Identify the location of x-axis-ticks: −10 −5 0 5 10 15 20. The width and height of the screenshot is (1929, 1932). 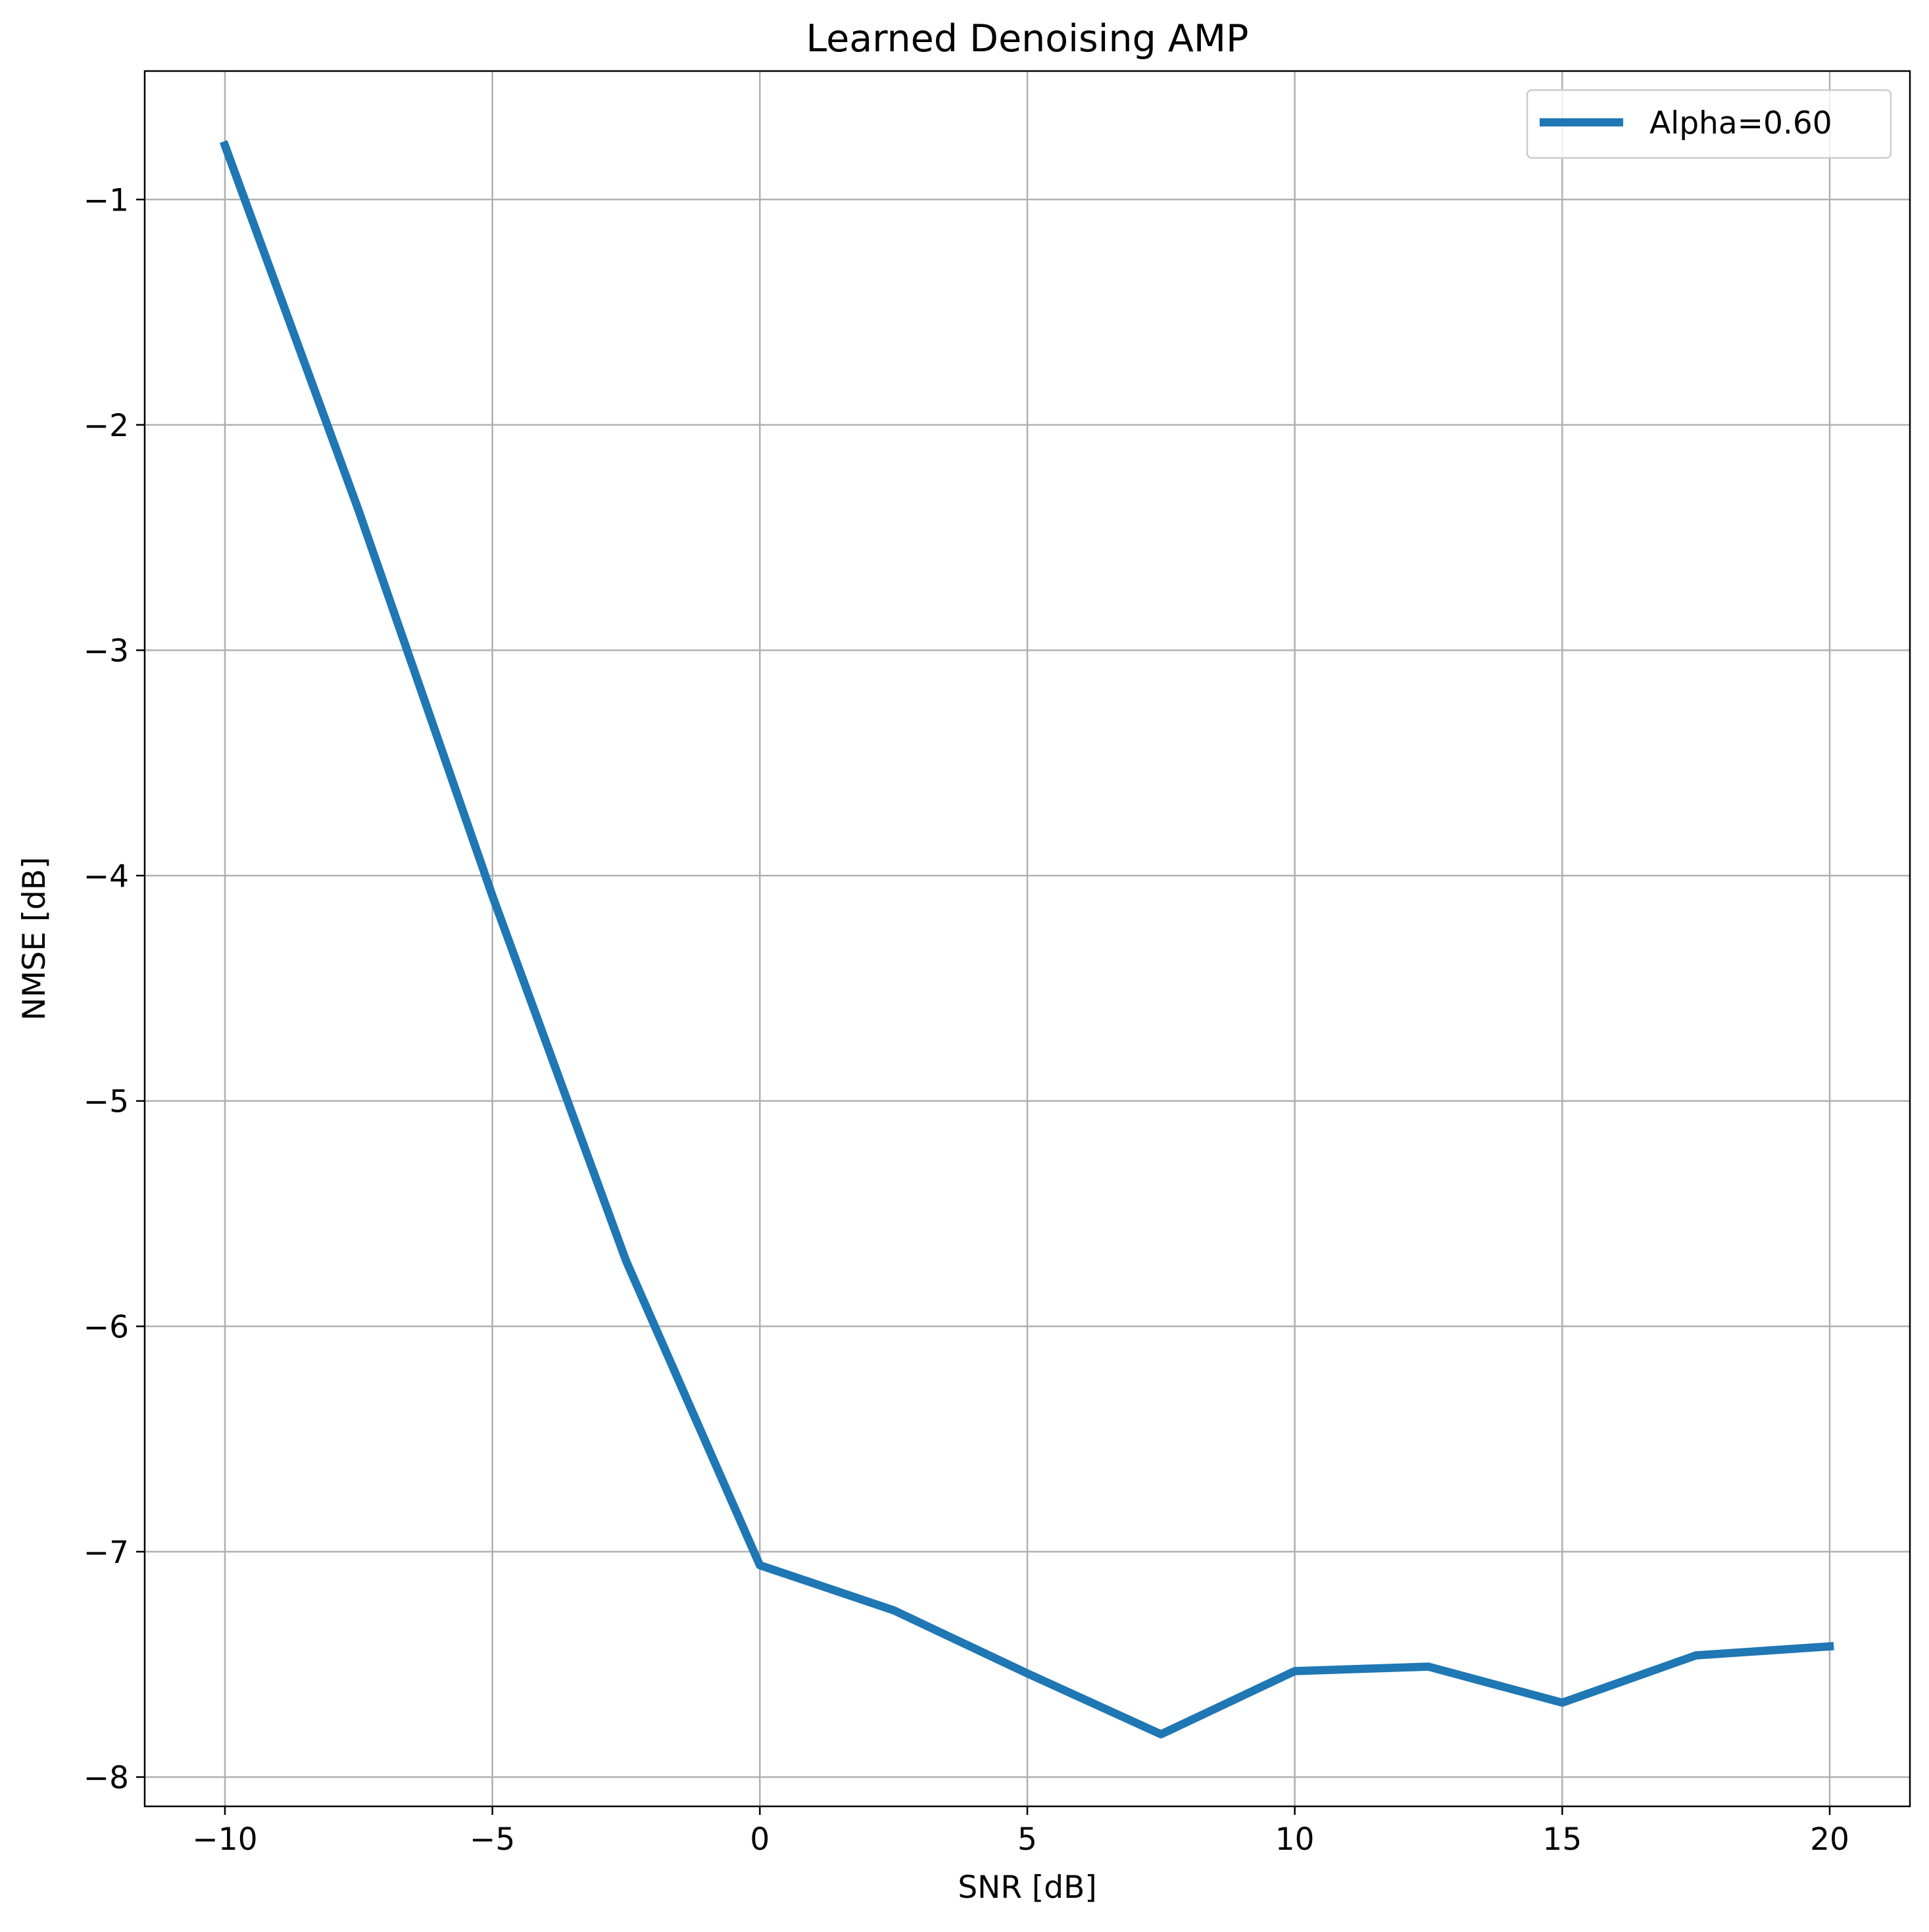
(1020, 1832).